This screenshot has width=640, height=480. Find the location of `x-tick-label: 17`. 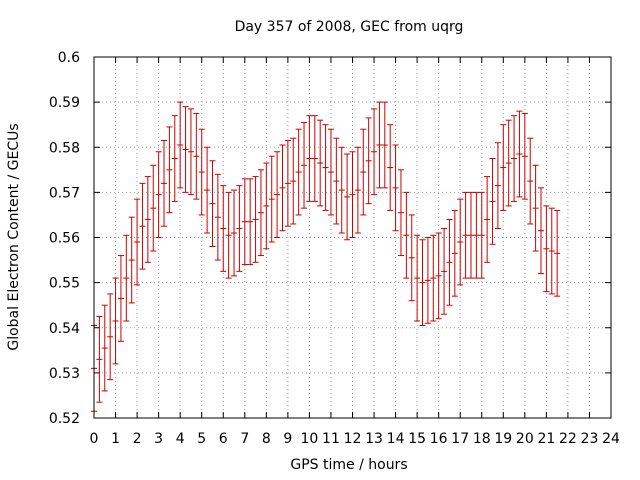

x-tick-label: 17 is located at coordinates (460, 439).